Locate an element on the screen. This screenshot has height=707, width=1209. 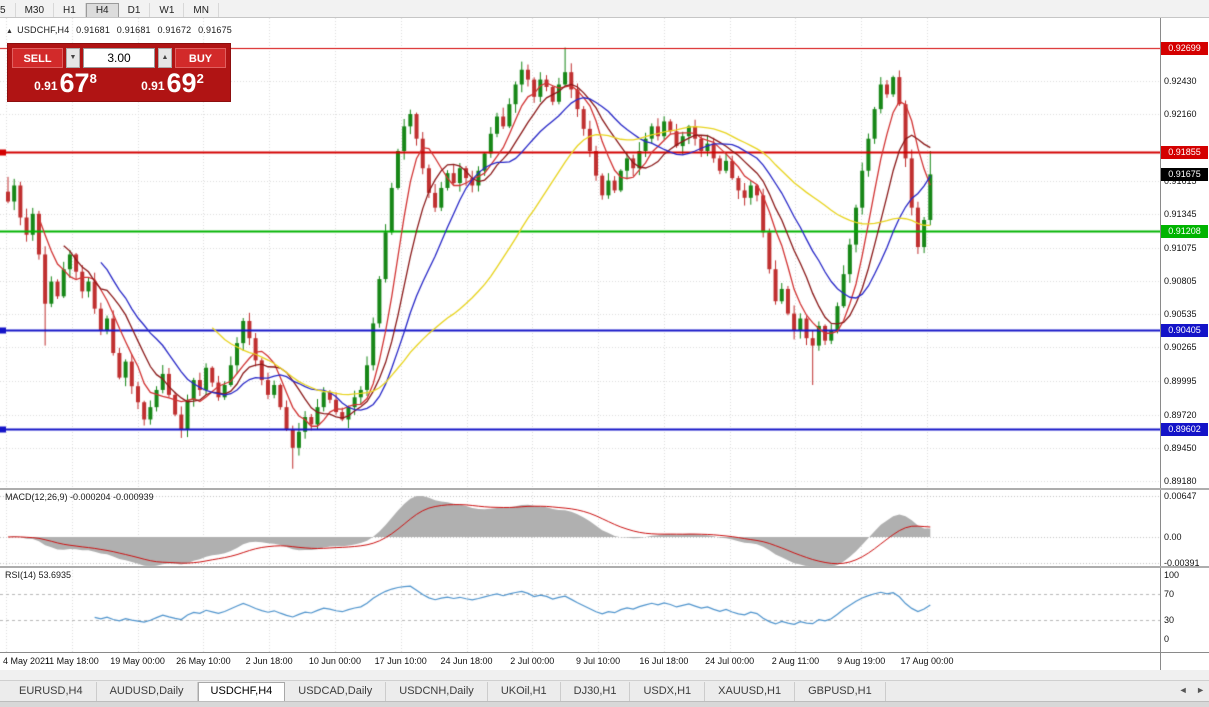
timeframe-button-h4: H4 is located at coordinates (102, 10).